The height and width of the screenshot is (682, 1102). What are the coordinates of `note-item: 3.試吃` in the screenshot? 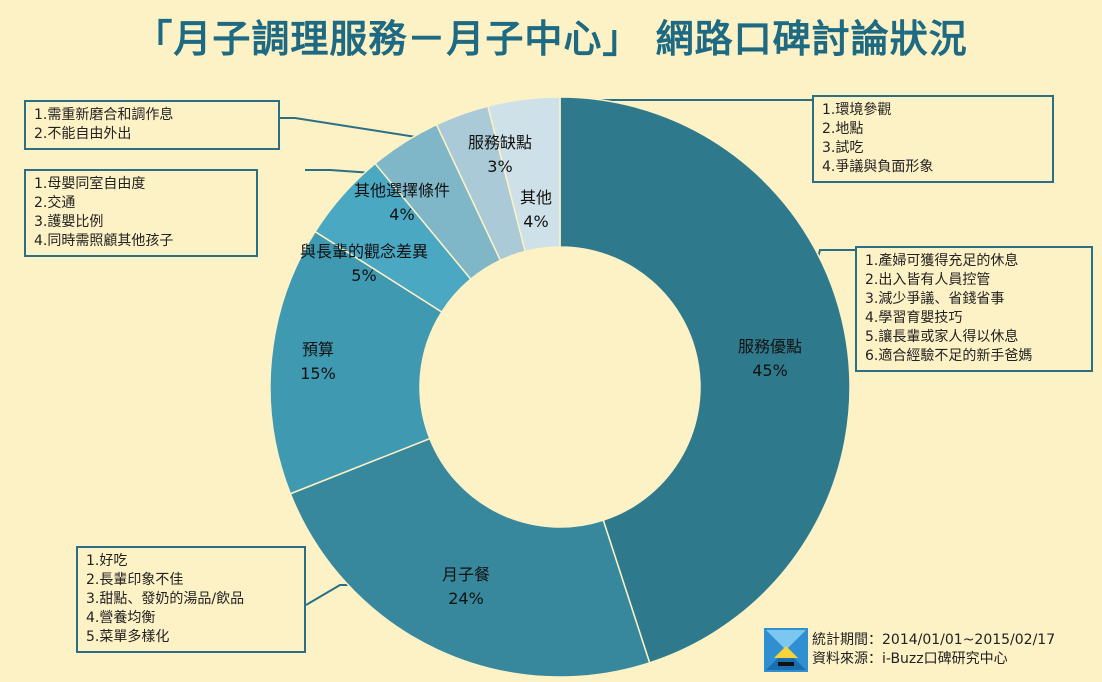 It's located at (843, 148).